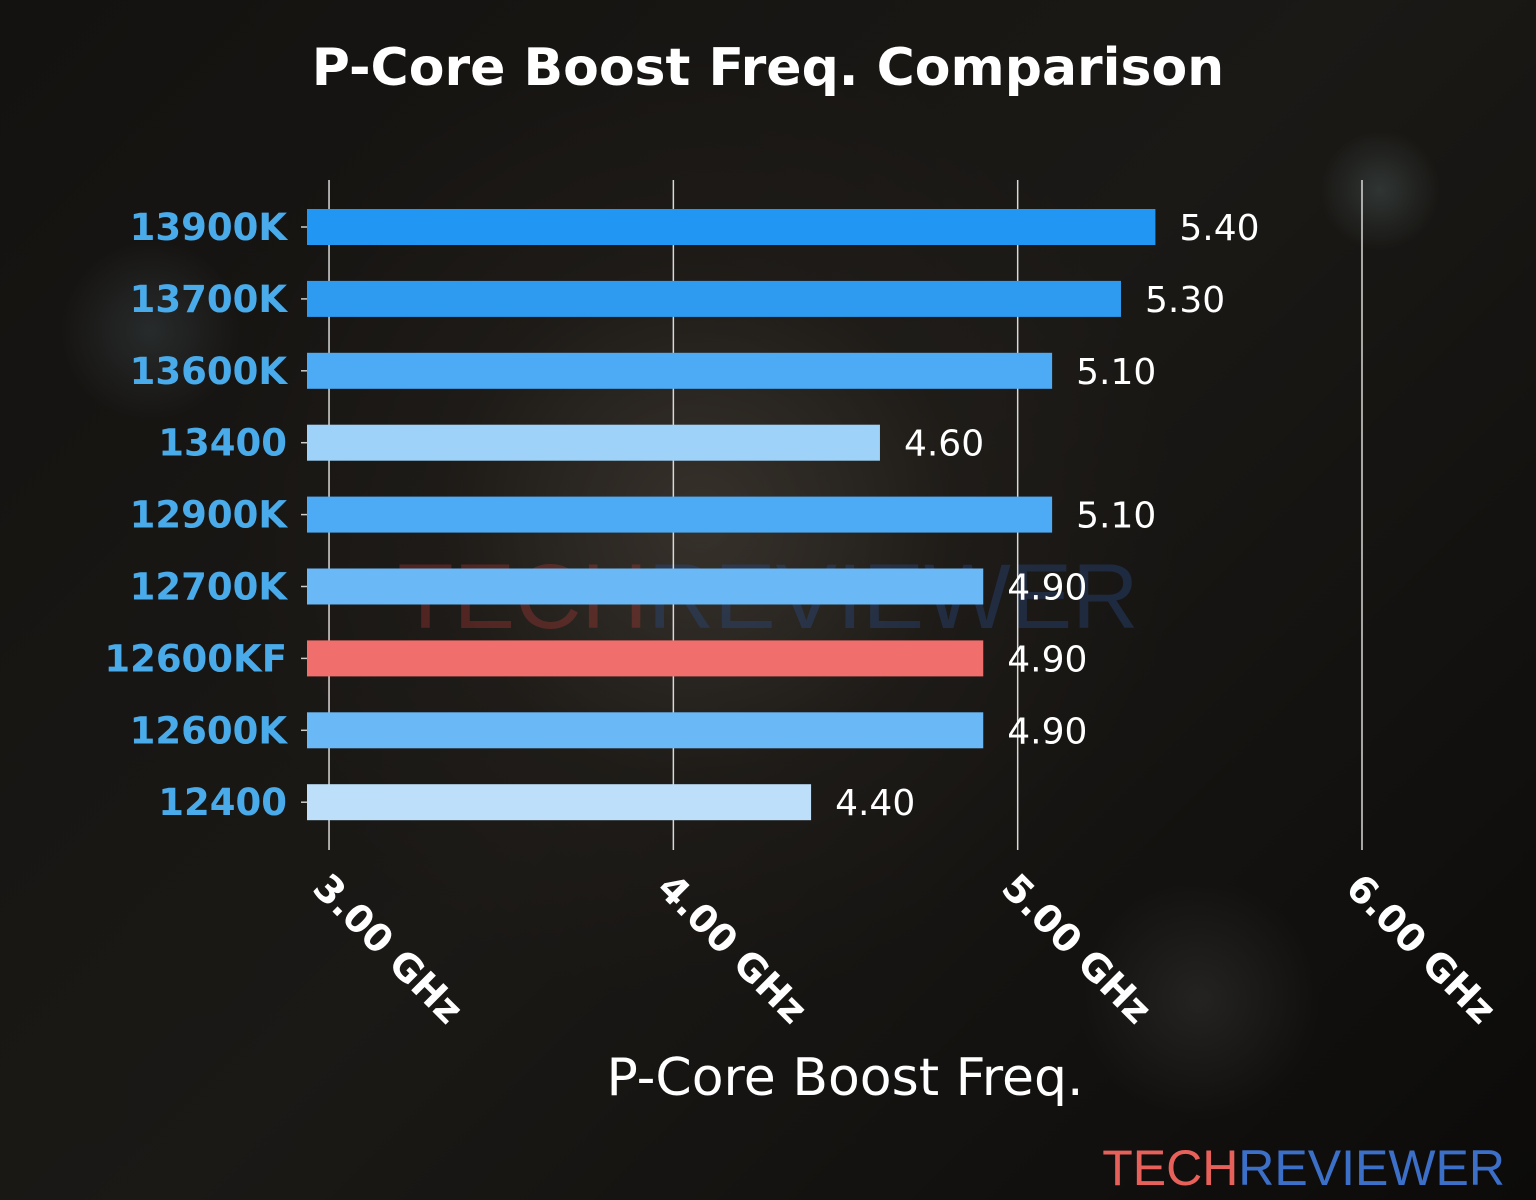  What do you see at coordinates (209, 227) in the screenshot?
I see `category-label: 13900K` at bounding box center [209, 227].